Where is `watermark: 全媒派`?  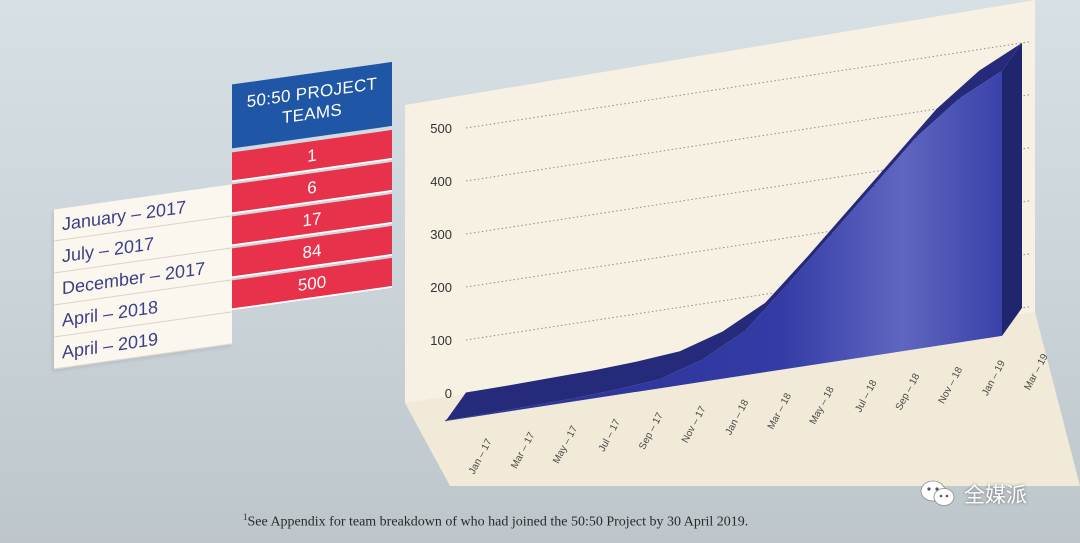
watermark: 全媒派 is located at coordinates (972, 494).